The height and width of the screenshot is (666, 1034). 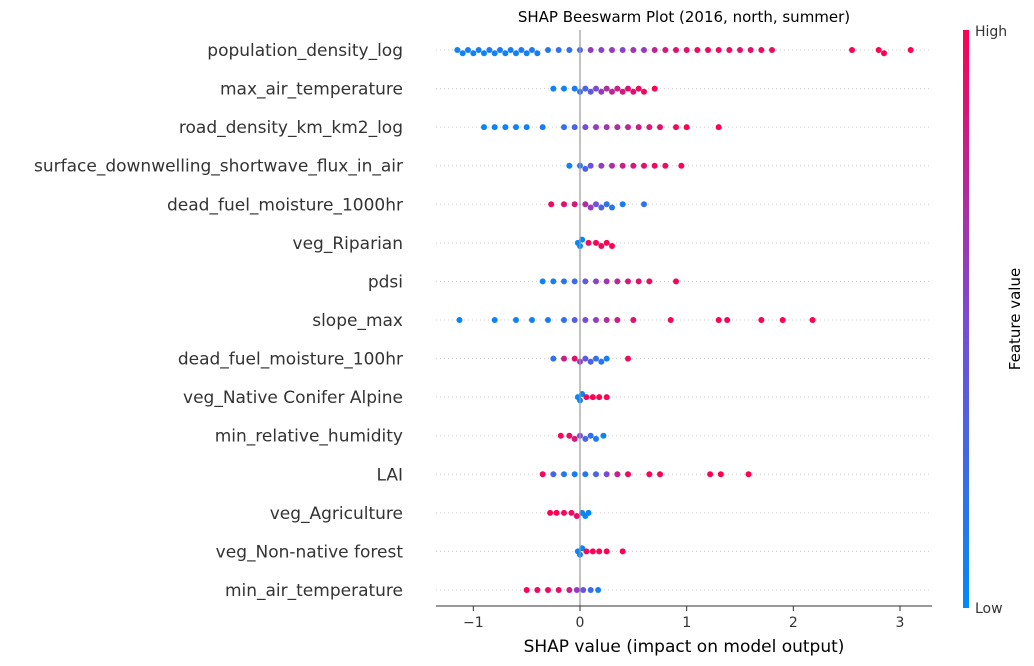 I want to click on feature-label: max_air_temperature, so click(x=311, y=90).